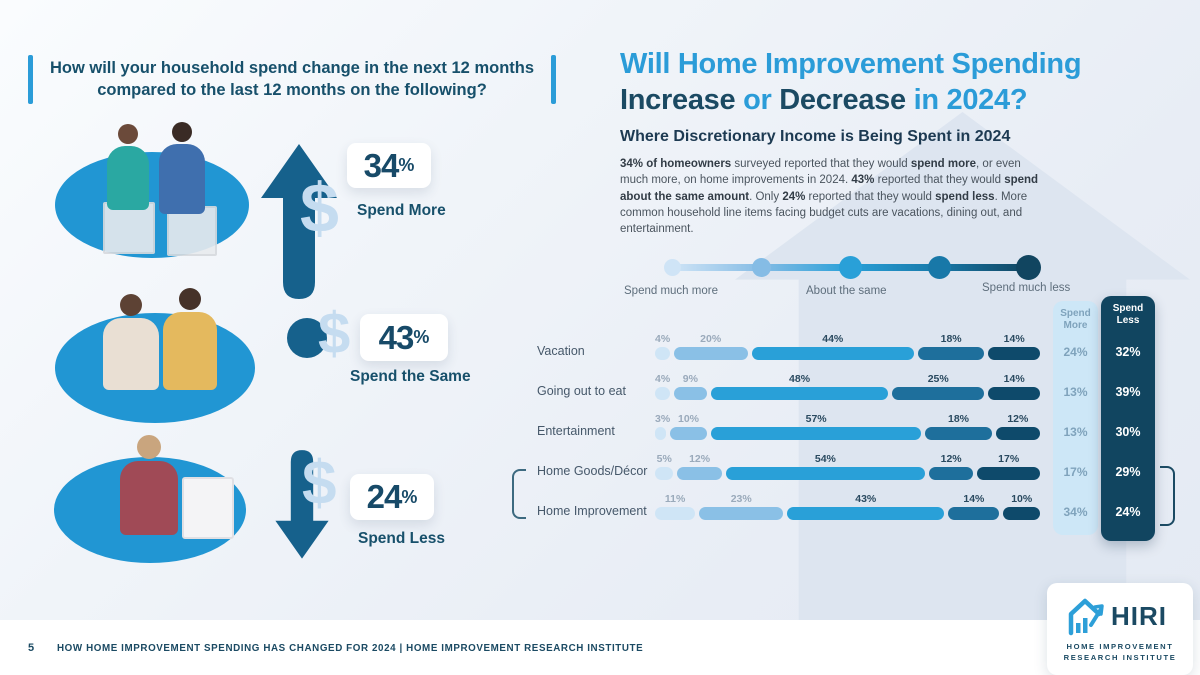 Image resolution: width=1200 pixels, height=675 pixels. I want to click on bar-track: 3% 10% 57% 18% 12%, so click(847, 426).